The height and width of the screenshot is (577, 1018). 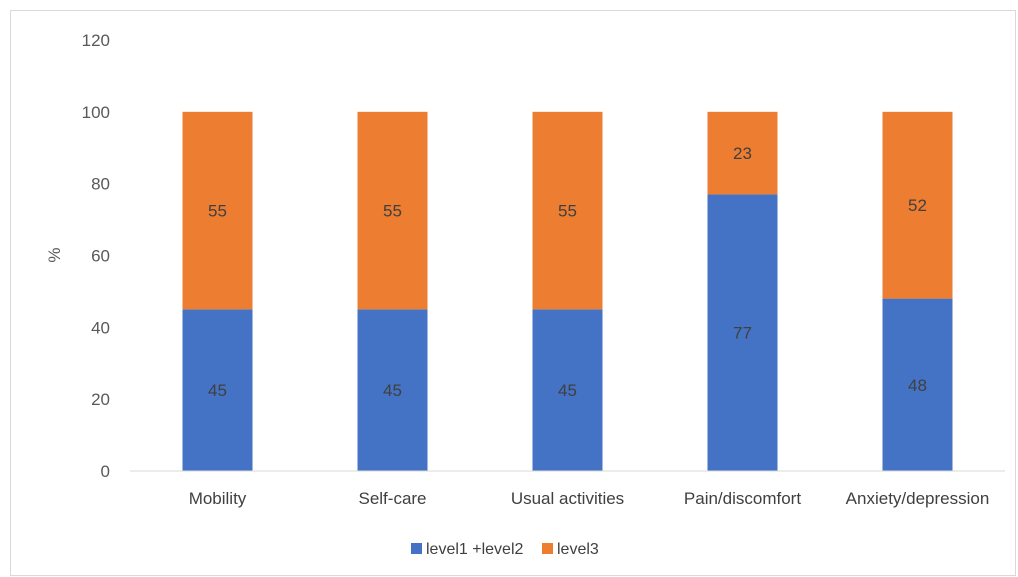 What do you see at coordinates (100, 256) in the screenshot?
I see `y-tick-label: 60` at bounding box center [100, 256].